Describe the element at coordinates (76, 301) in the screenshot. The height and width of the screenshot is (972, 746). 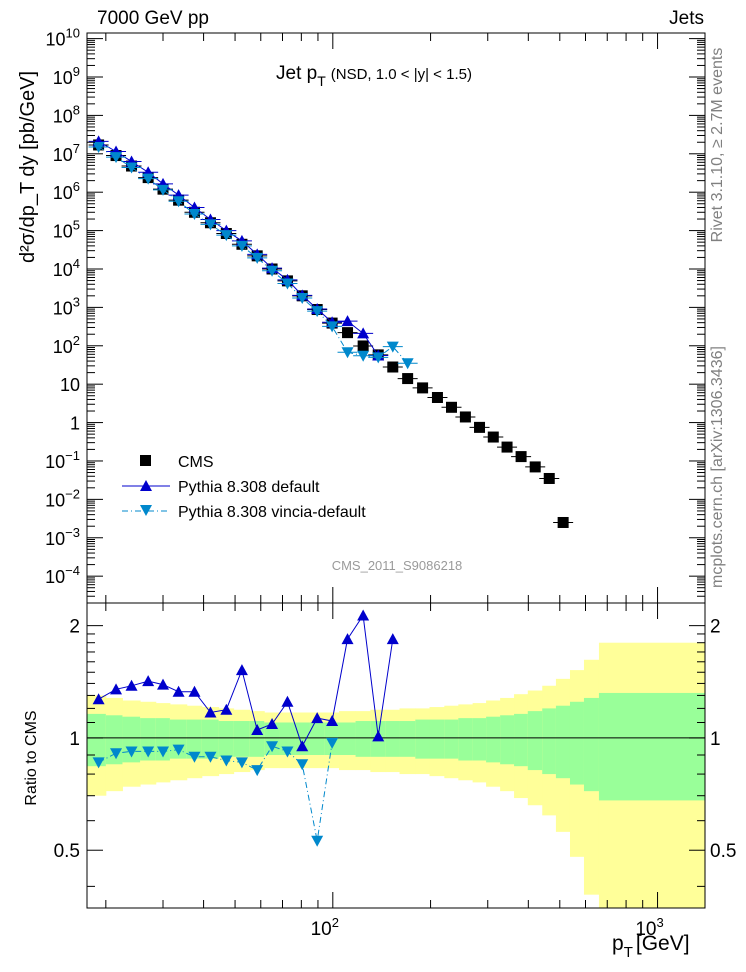
I see `y-tick-label-exponent: 3` at that location.